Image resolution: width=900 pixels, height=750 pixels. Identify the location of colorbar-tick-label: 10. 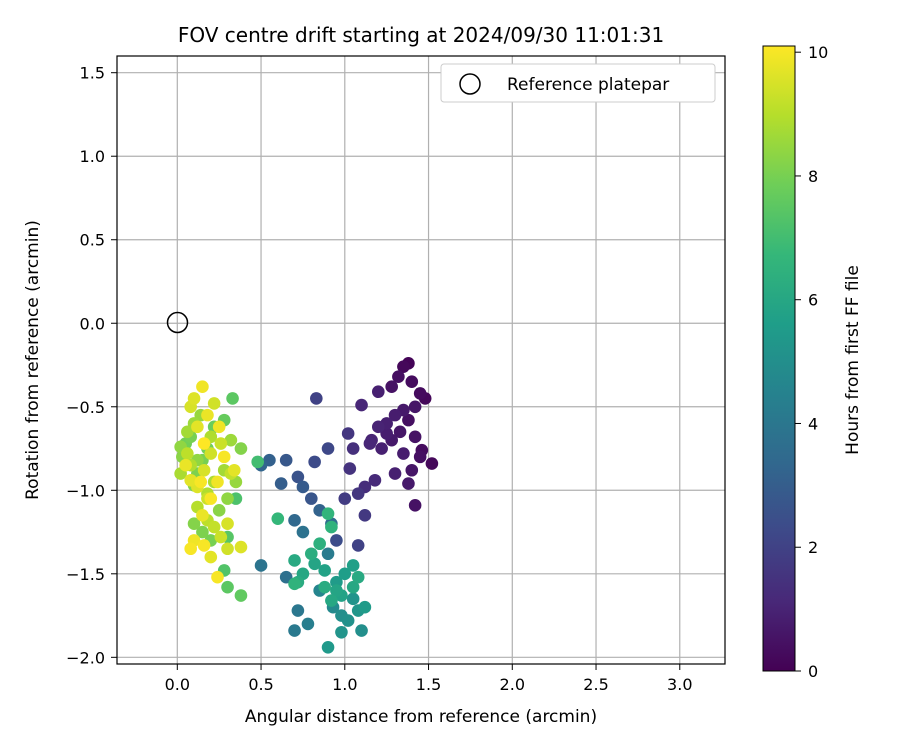
(818, 52).